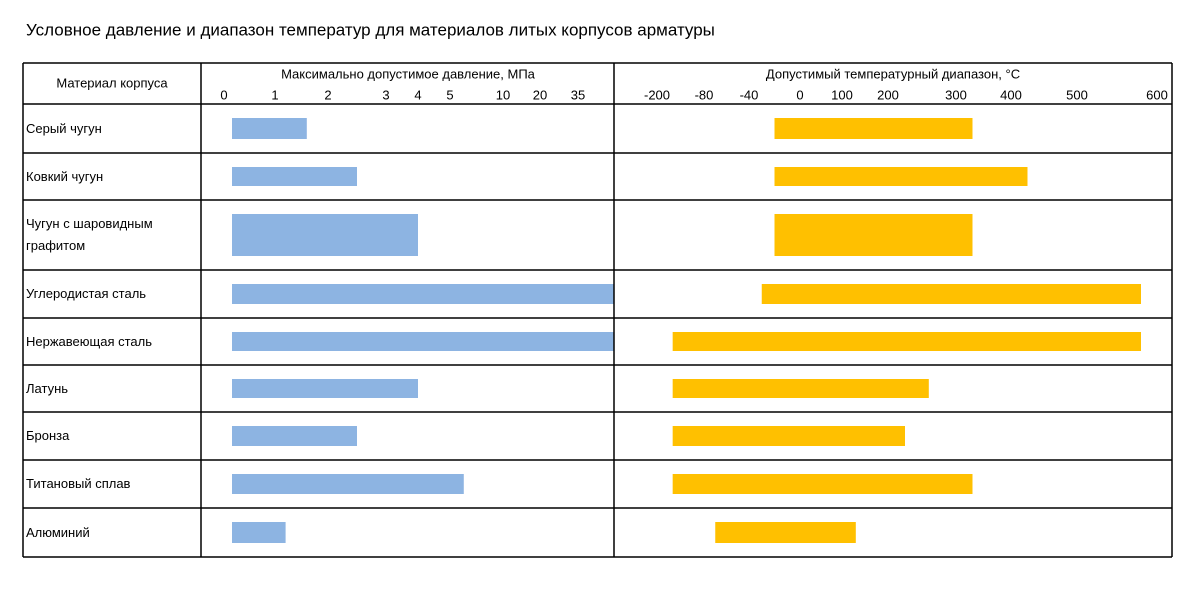 The height and width of the screenshot is (606, 1200). Describe the element at coordinates (408, 73) in the screenshot. I see `pressure-axis-title: Максимально допустимое давление, МПа` at that location.